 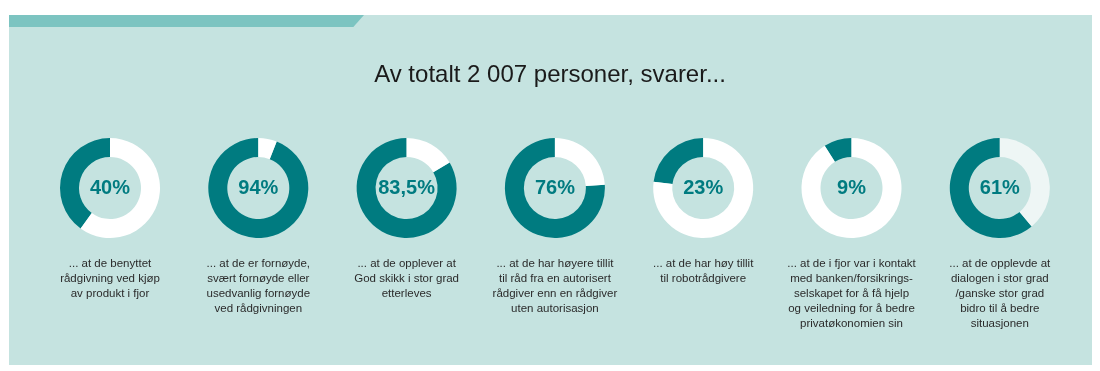 What do you see at coordinates (110, 187) in the screenshot?
I see `data-label: 40%` at bounding box center [110, 187].